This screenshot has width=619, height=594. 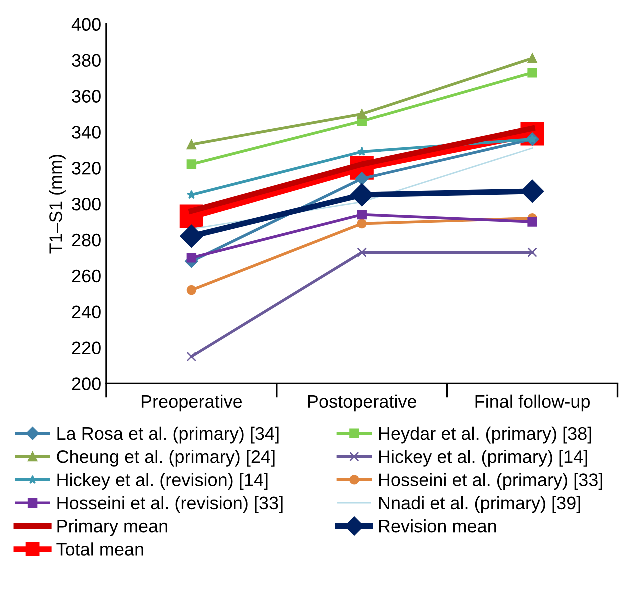 What do you see at coordinates (168, 435) in the screenshot?
I see `legend-label: La Rosa et al. (primary) [34]` at bounding box center [168, 435].